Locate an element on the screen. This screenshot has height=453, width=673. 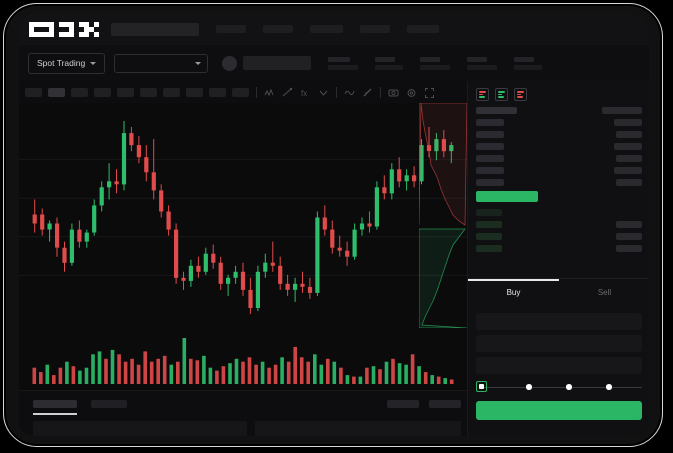
stepper-step-1-active is located at coordinates (481, 386).